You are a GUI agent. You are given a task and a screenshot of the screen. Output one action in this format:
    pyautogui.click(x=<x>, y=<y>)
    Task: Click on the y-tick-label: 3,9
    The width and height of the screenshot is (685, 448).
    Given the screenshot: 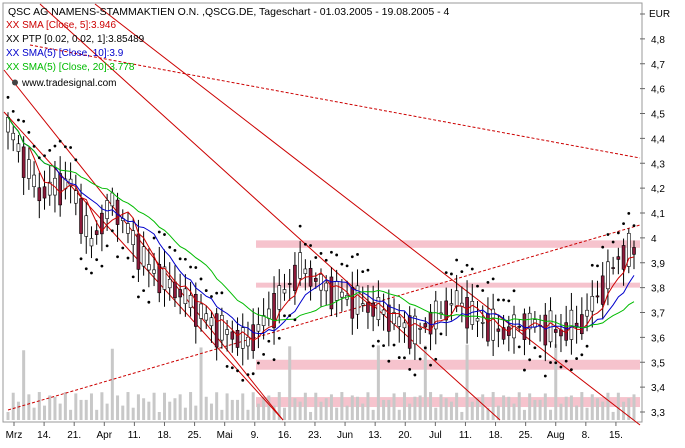 What is the action you would take?
    pyautogui.click(x=658, y=264)
    